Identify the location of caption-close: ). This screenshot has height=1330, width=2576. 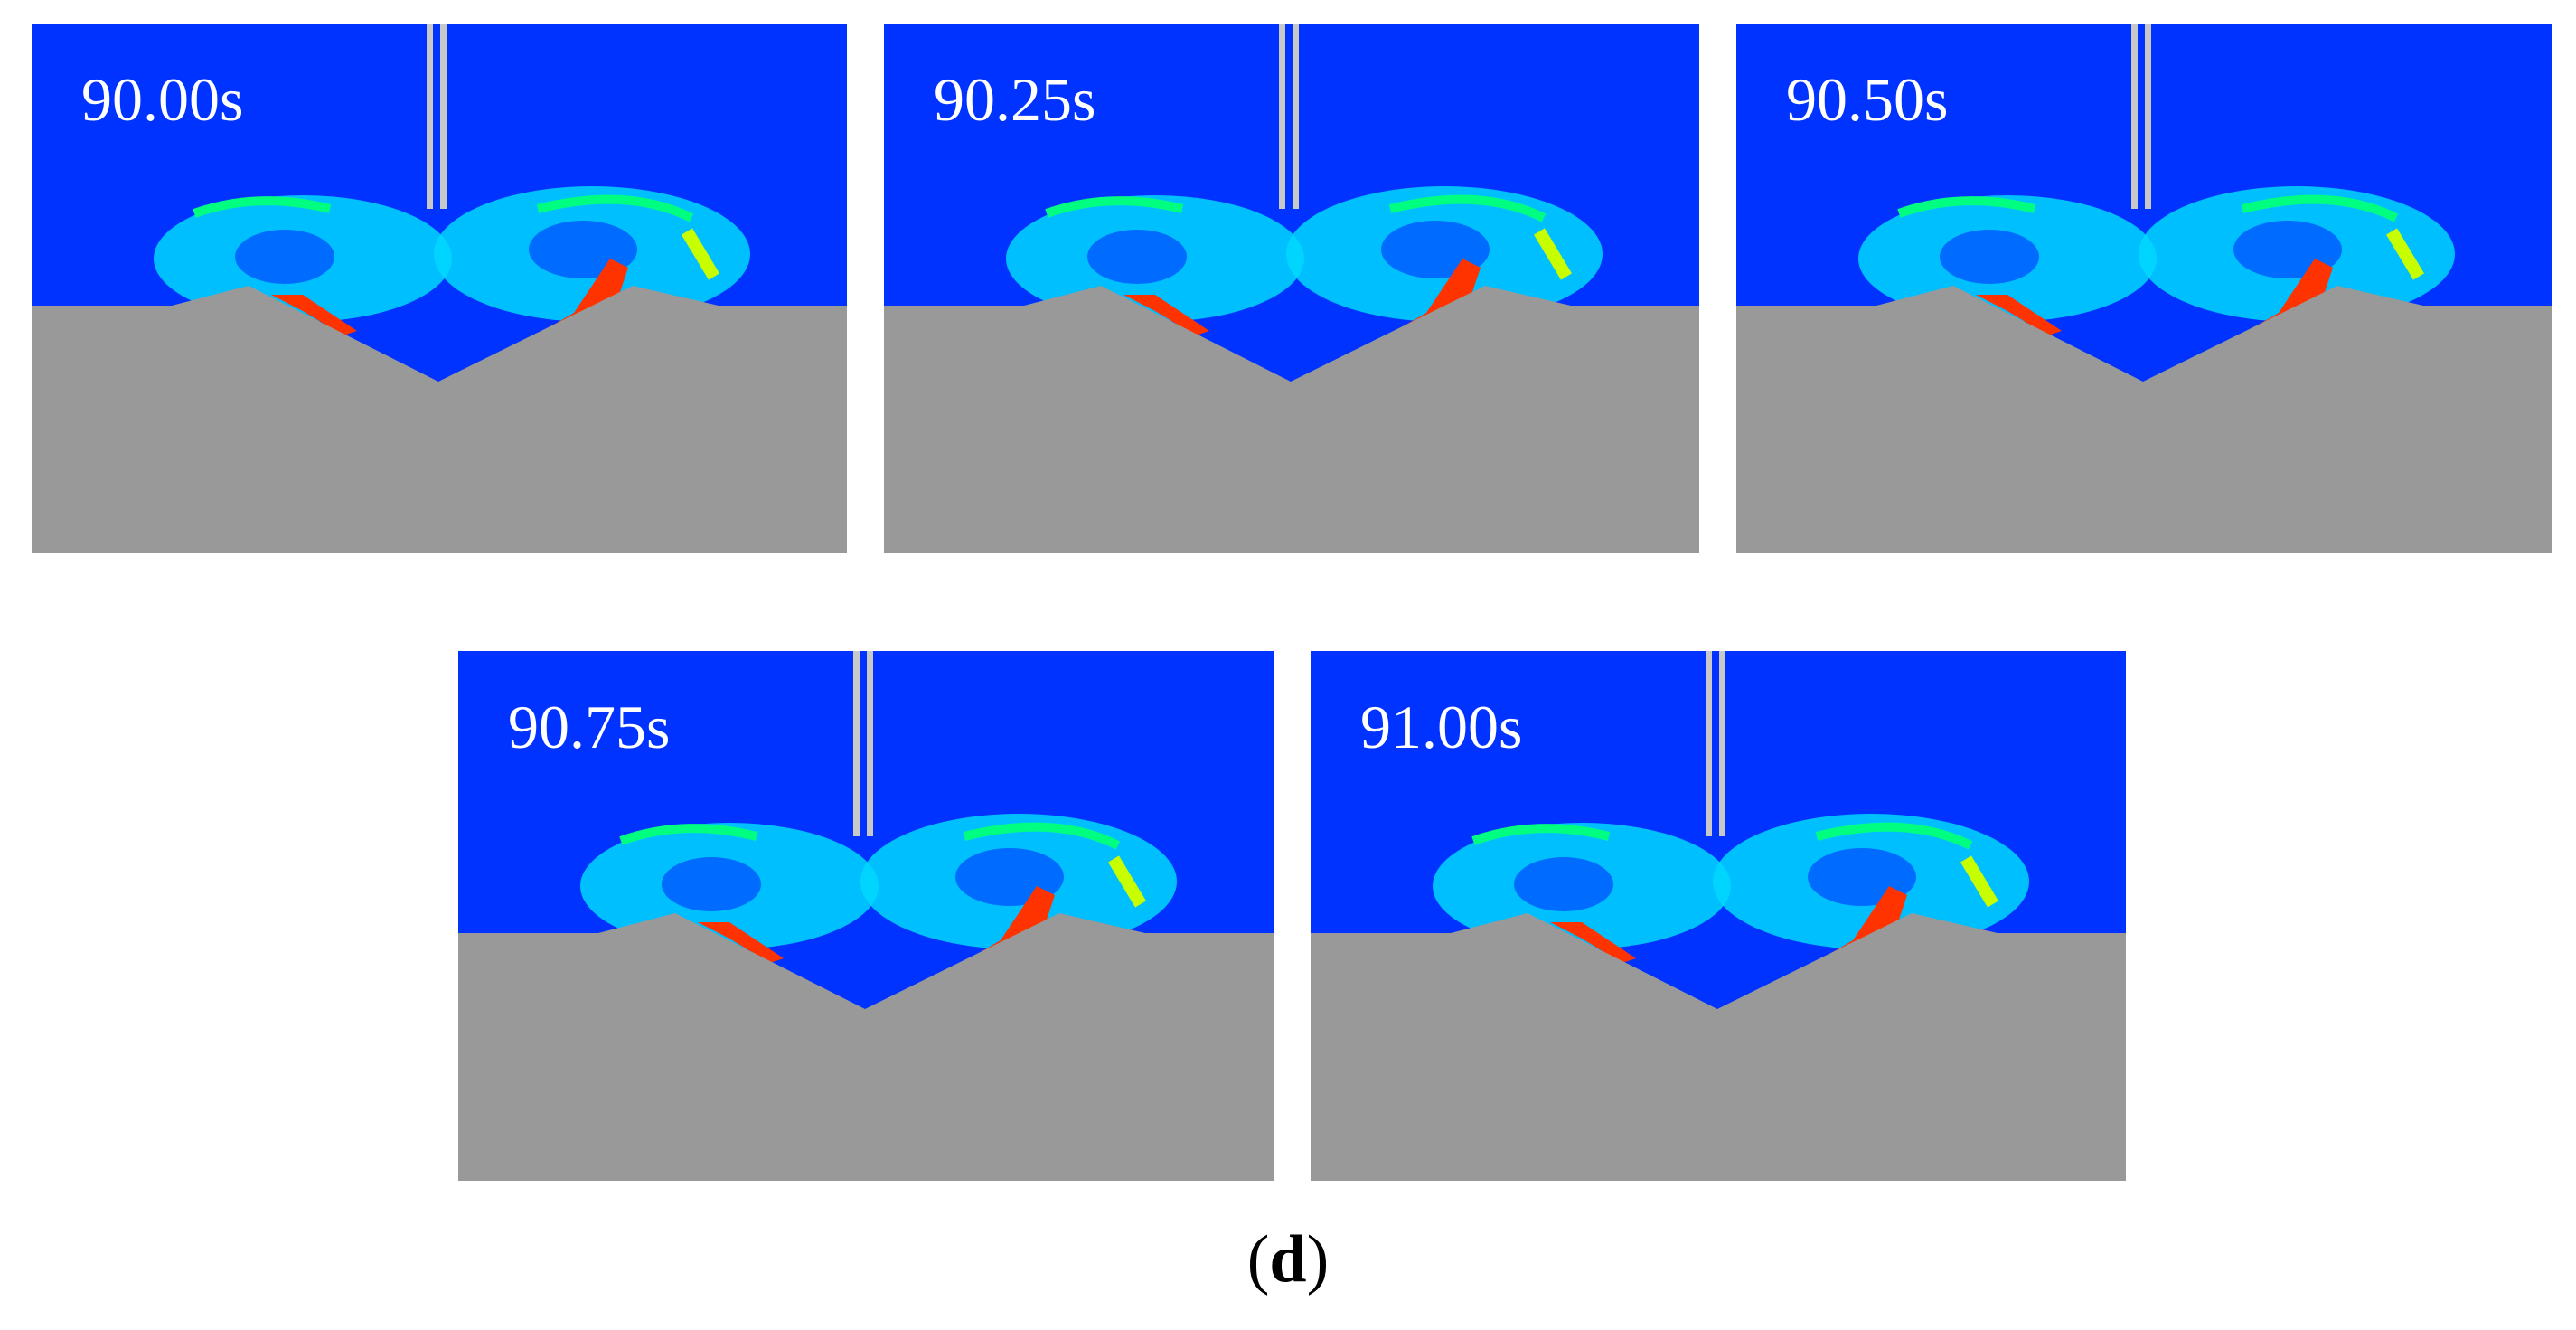
(1318, 1259).